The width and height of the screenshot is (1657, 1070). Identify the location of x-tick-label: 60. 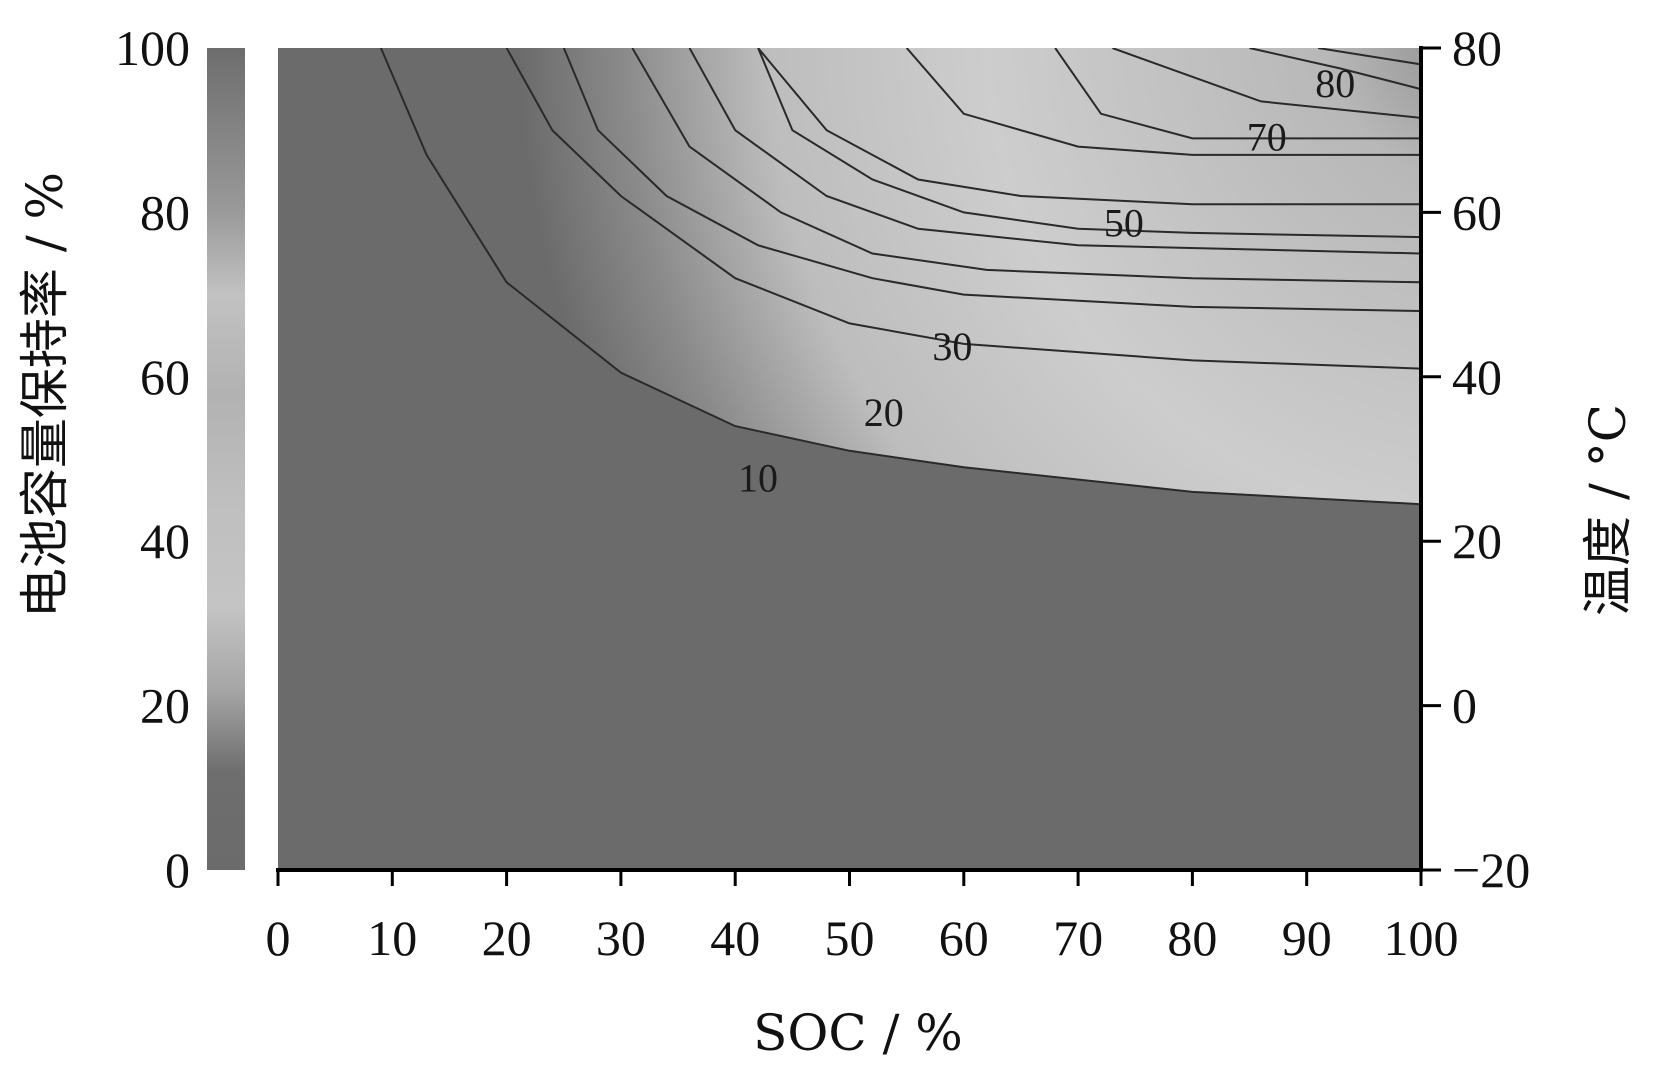
(964, 938).